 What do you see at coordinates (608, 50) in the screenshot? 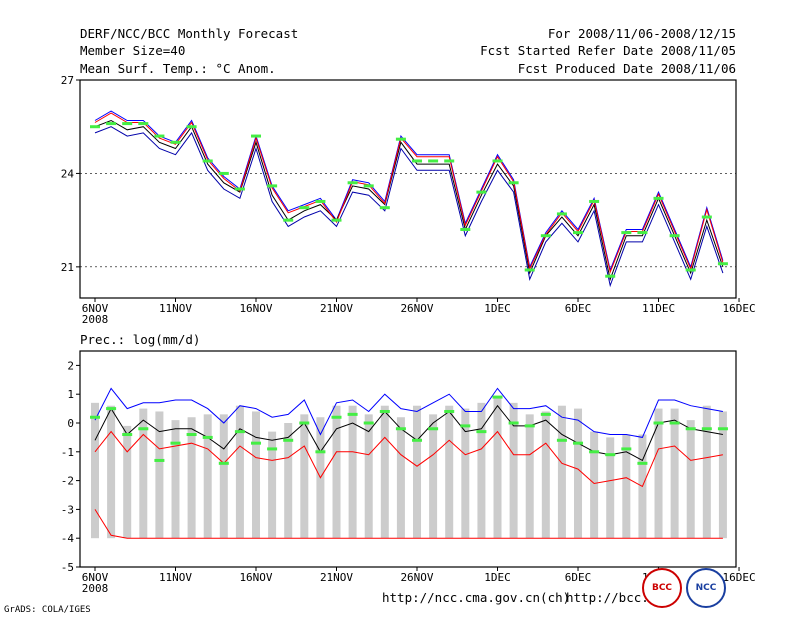
I see `refer-date: Fcst Started Refer Date 2008/11/05` at bounding box center [608, 50].